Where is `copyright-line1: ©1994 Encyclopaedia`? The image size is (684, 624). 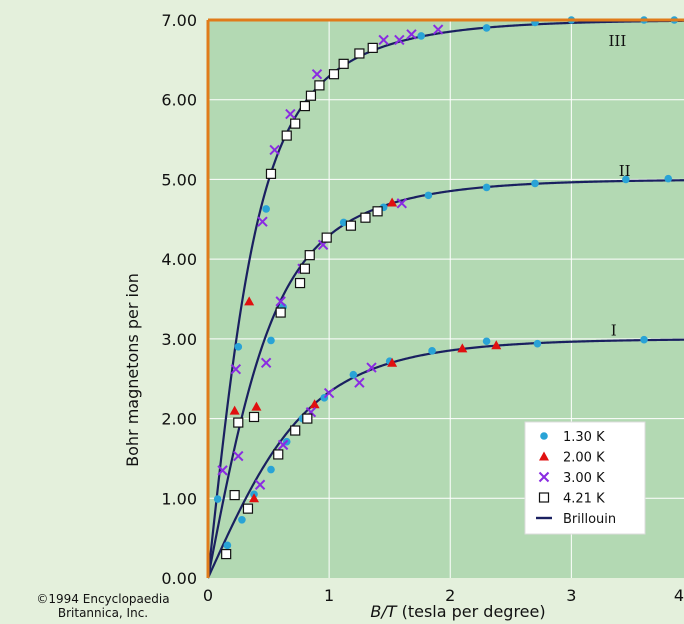 copyright-line1: ©1994 Encyclopaedia is located at coordinates (103, 599).